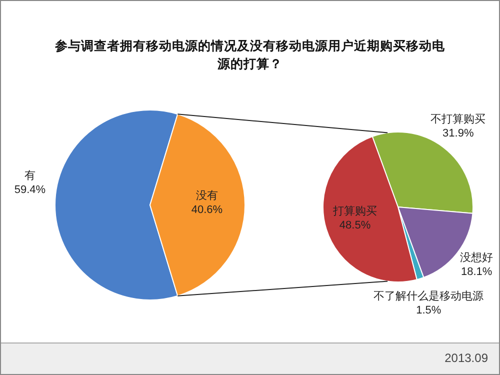 The height and width of the screenshot is (375, 500). What do you see at coordinates (30, 190) in the screenshot?
I see `data-label: 59.4%` at bounding box center [30, 190].